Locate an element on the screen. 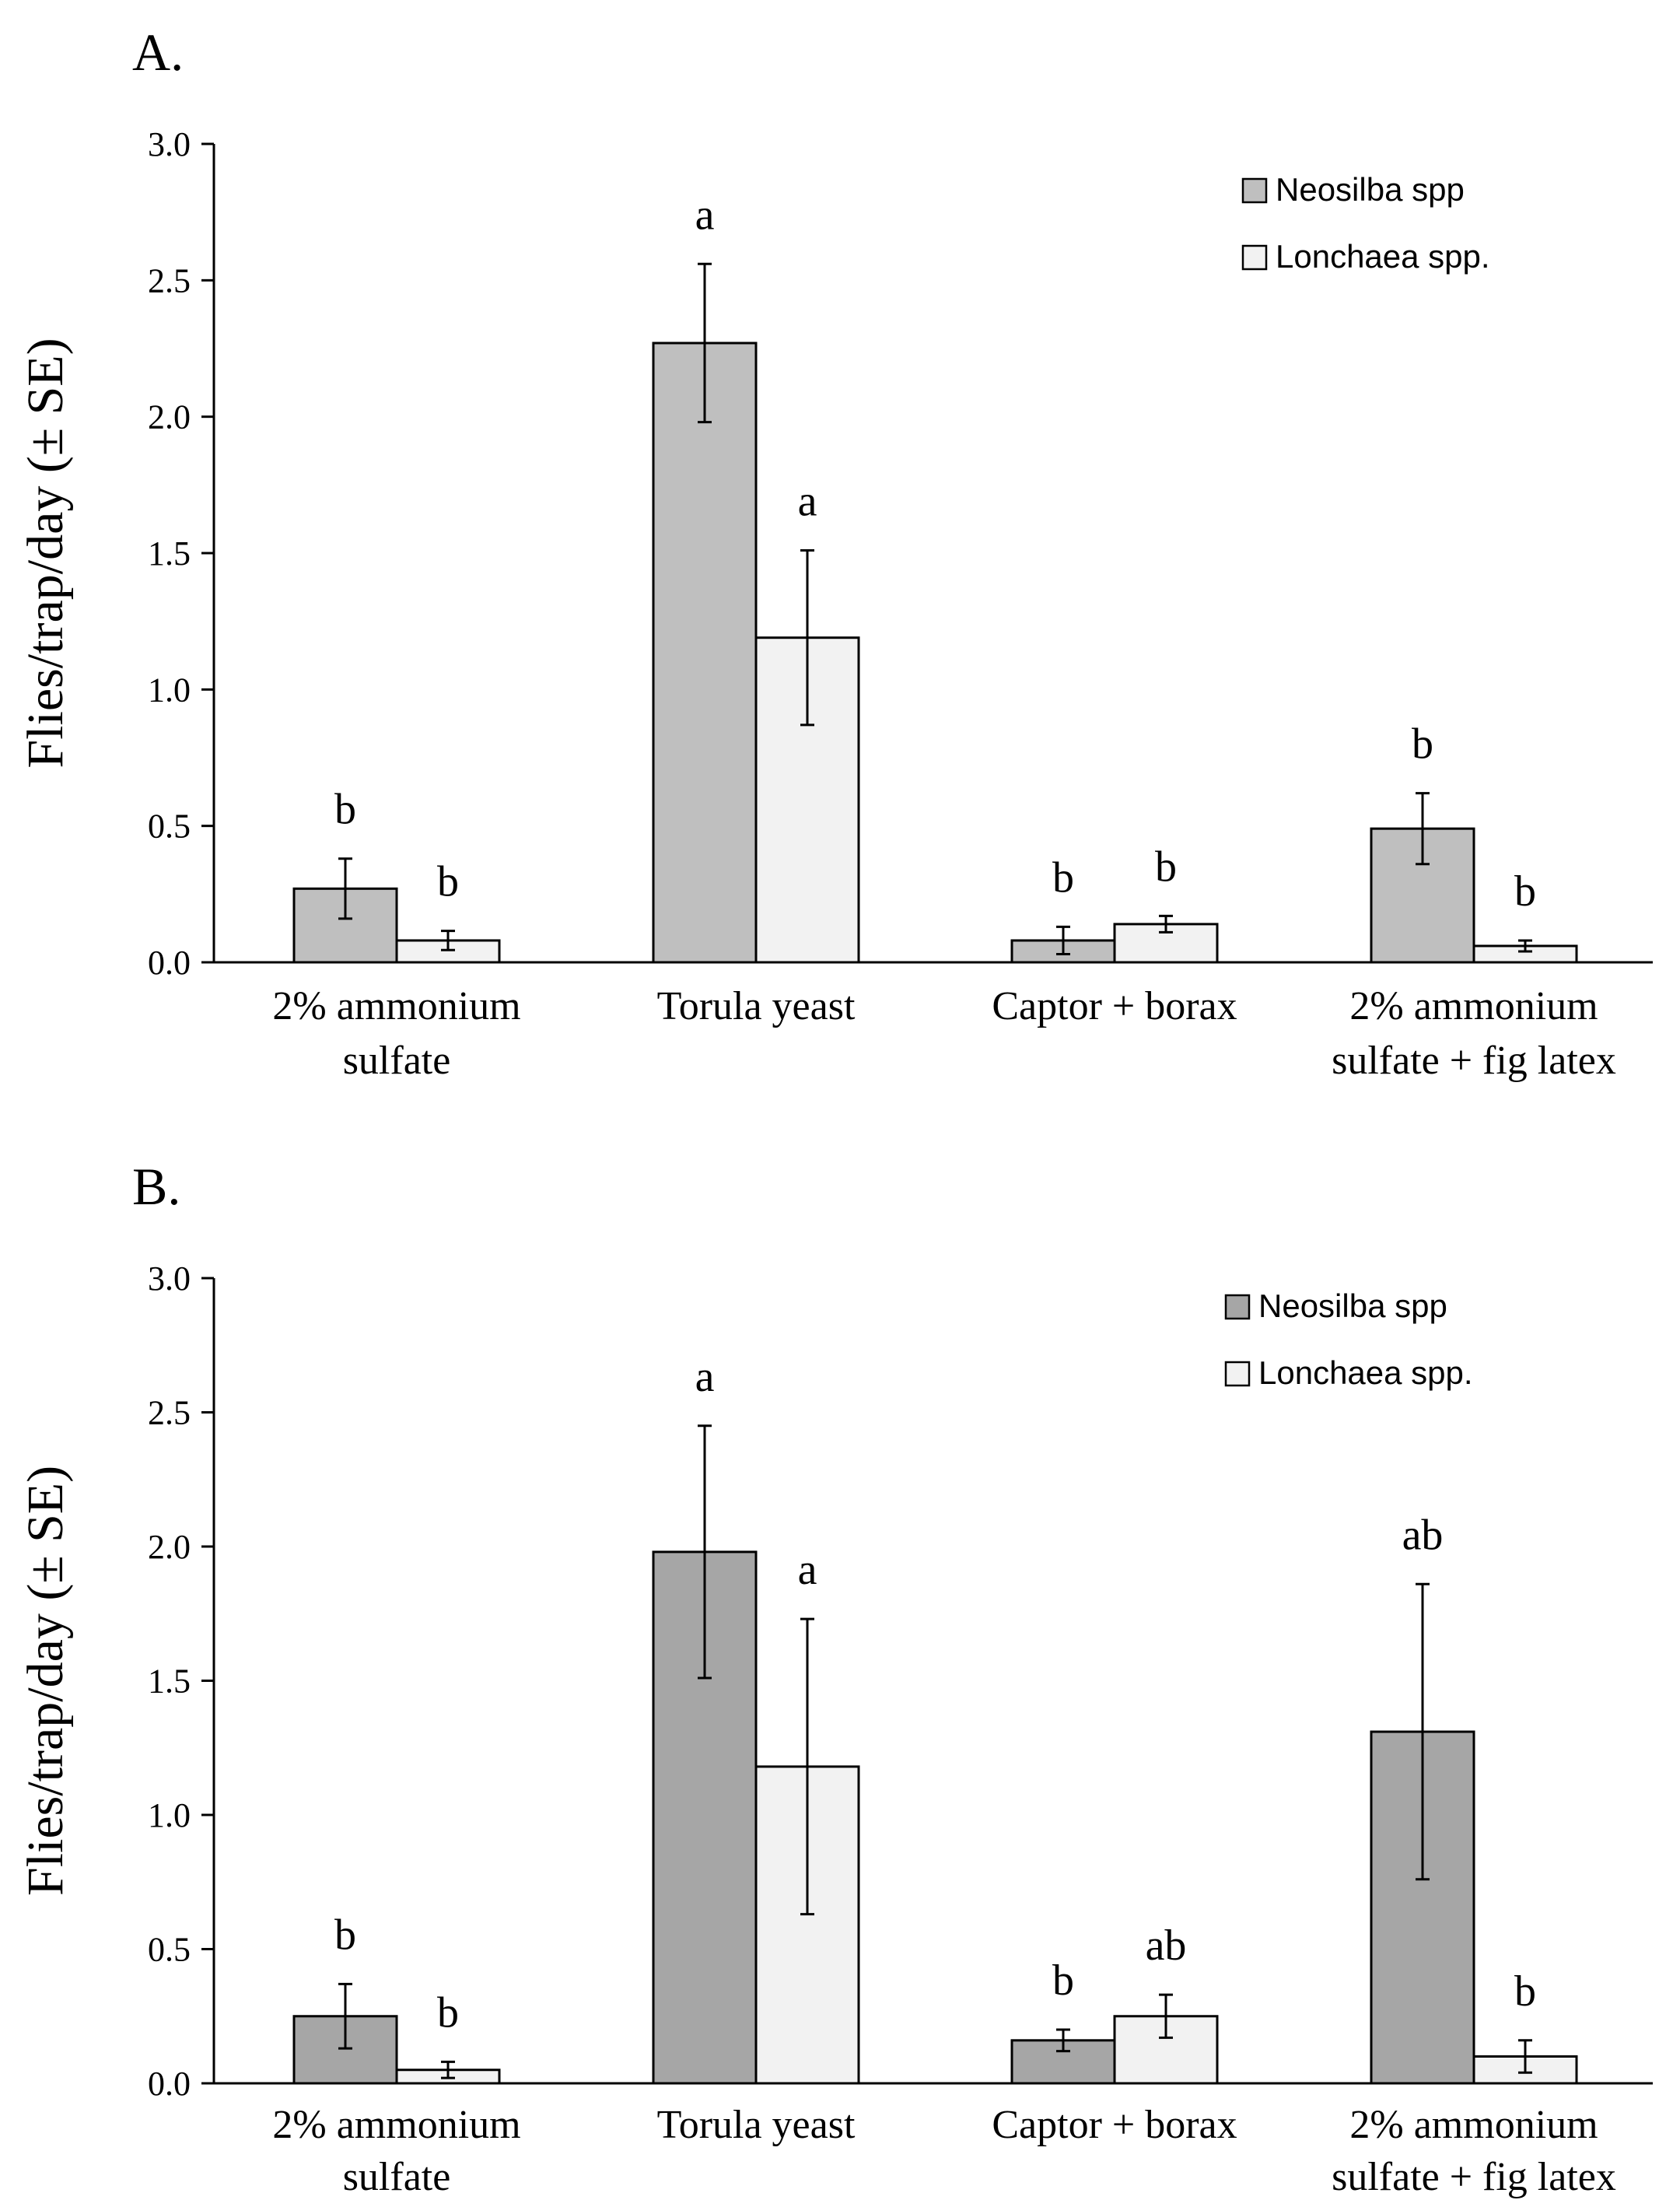  panel-label: A. is located at coordinates (158, 52).